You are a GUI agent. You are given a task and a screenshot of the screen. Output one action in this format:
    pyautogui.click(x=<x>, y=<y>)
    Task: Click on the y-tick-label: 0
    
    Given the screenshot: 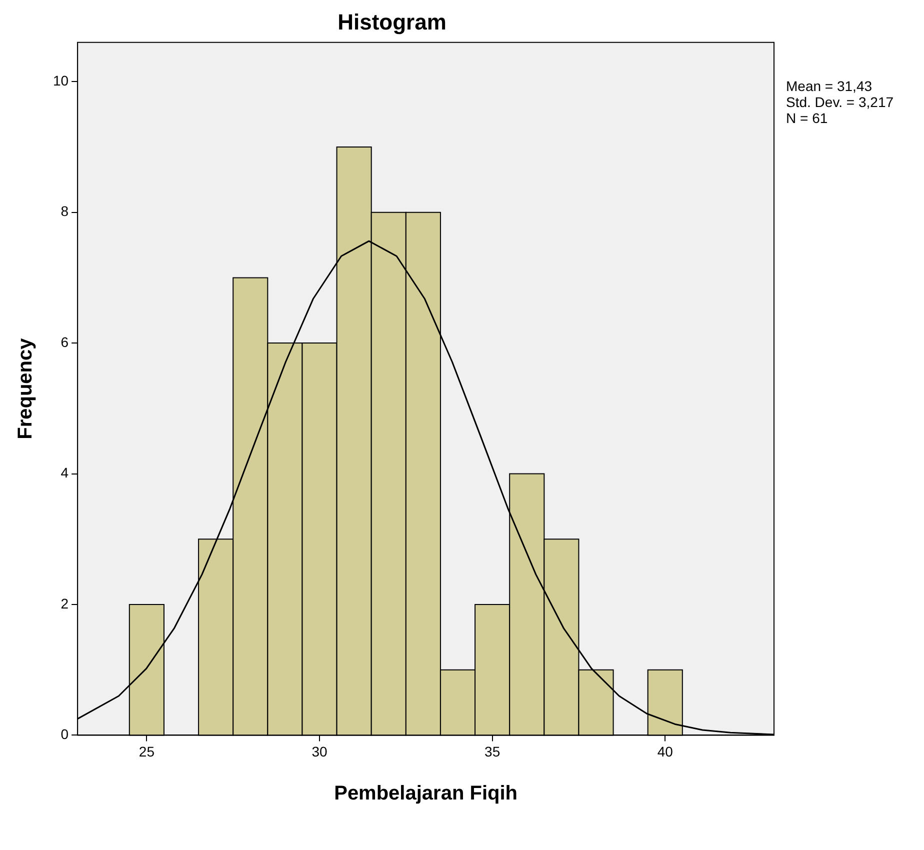 What is the action you would take?
    pyautogui.click(x=64, y=734)
    